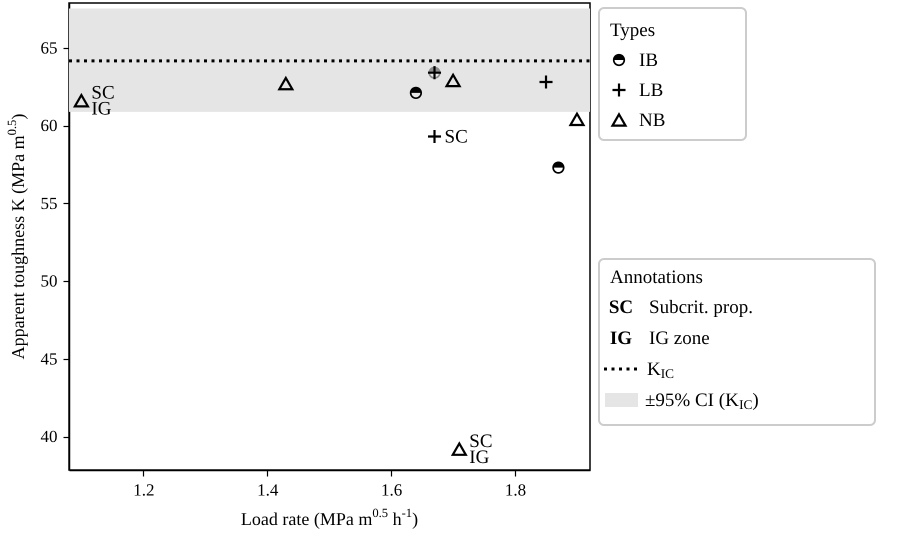 The height and width of the screenshot is (556, 906). I want to click on text: IG, so click(621, 338).